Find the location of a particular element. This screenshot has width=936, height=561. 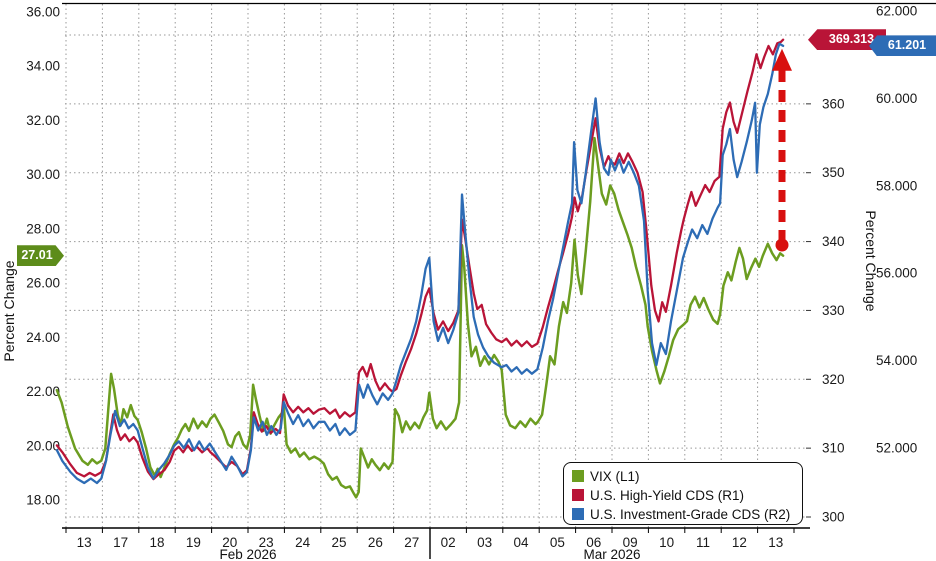

left-axis-title: Percent Change is located at coordinates (9, 311).